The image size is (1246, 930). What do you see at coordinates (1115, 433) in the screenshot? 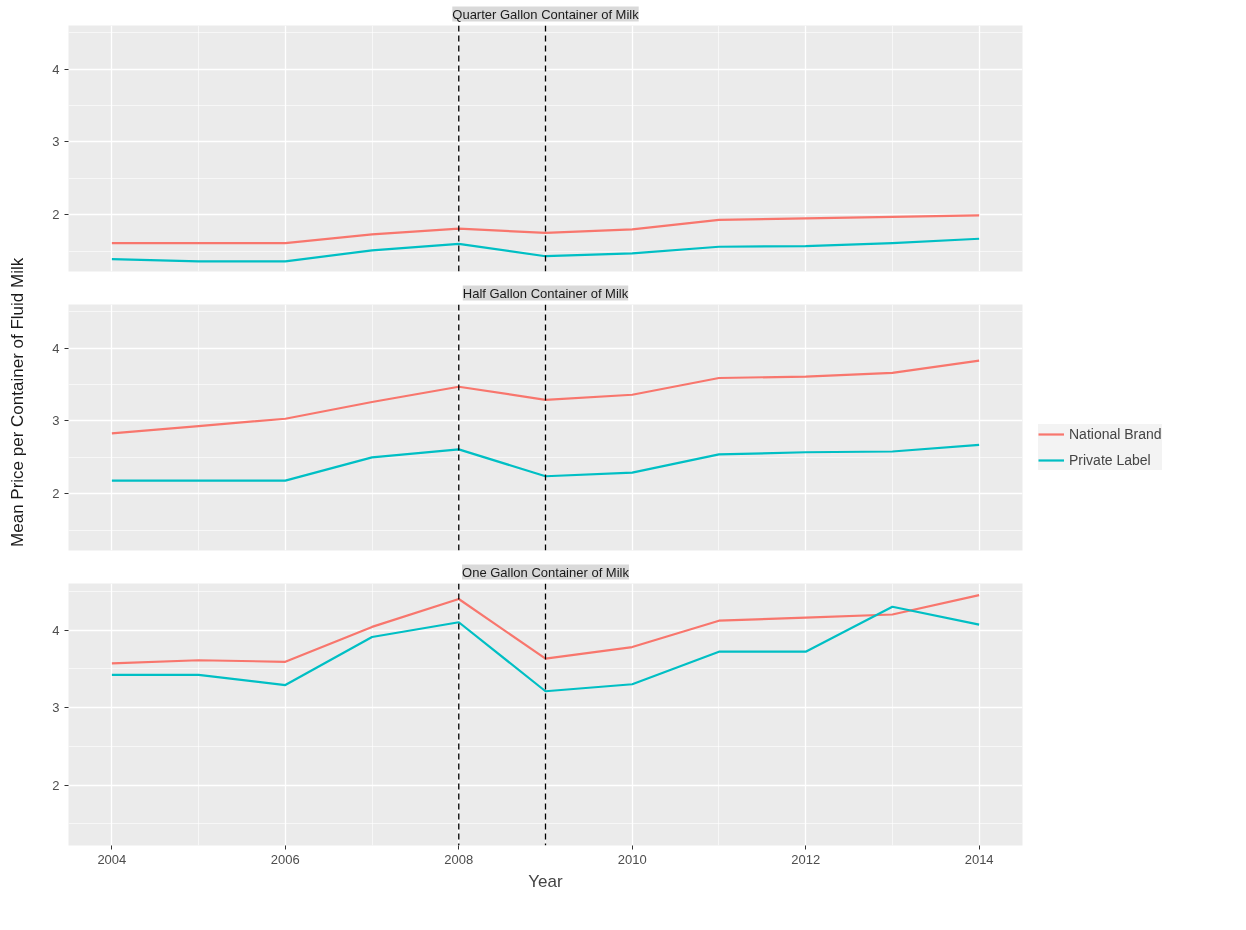
I see `legend-label: National Brand` at bounding box center [1115, 433].